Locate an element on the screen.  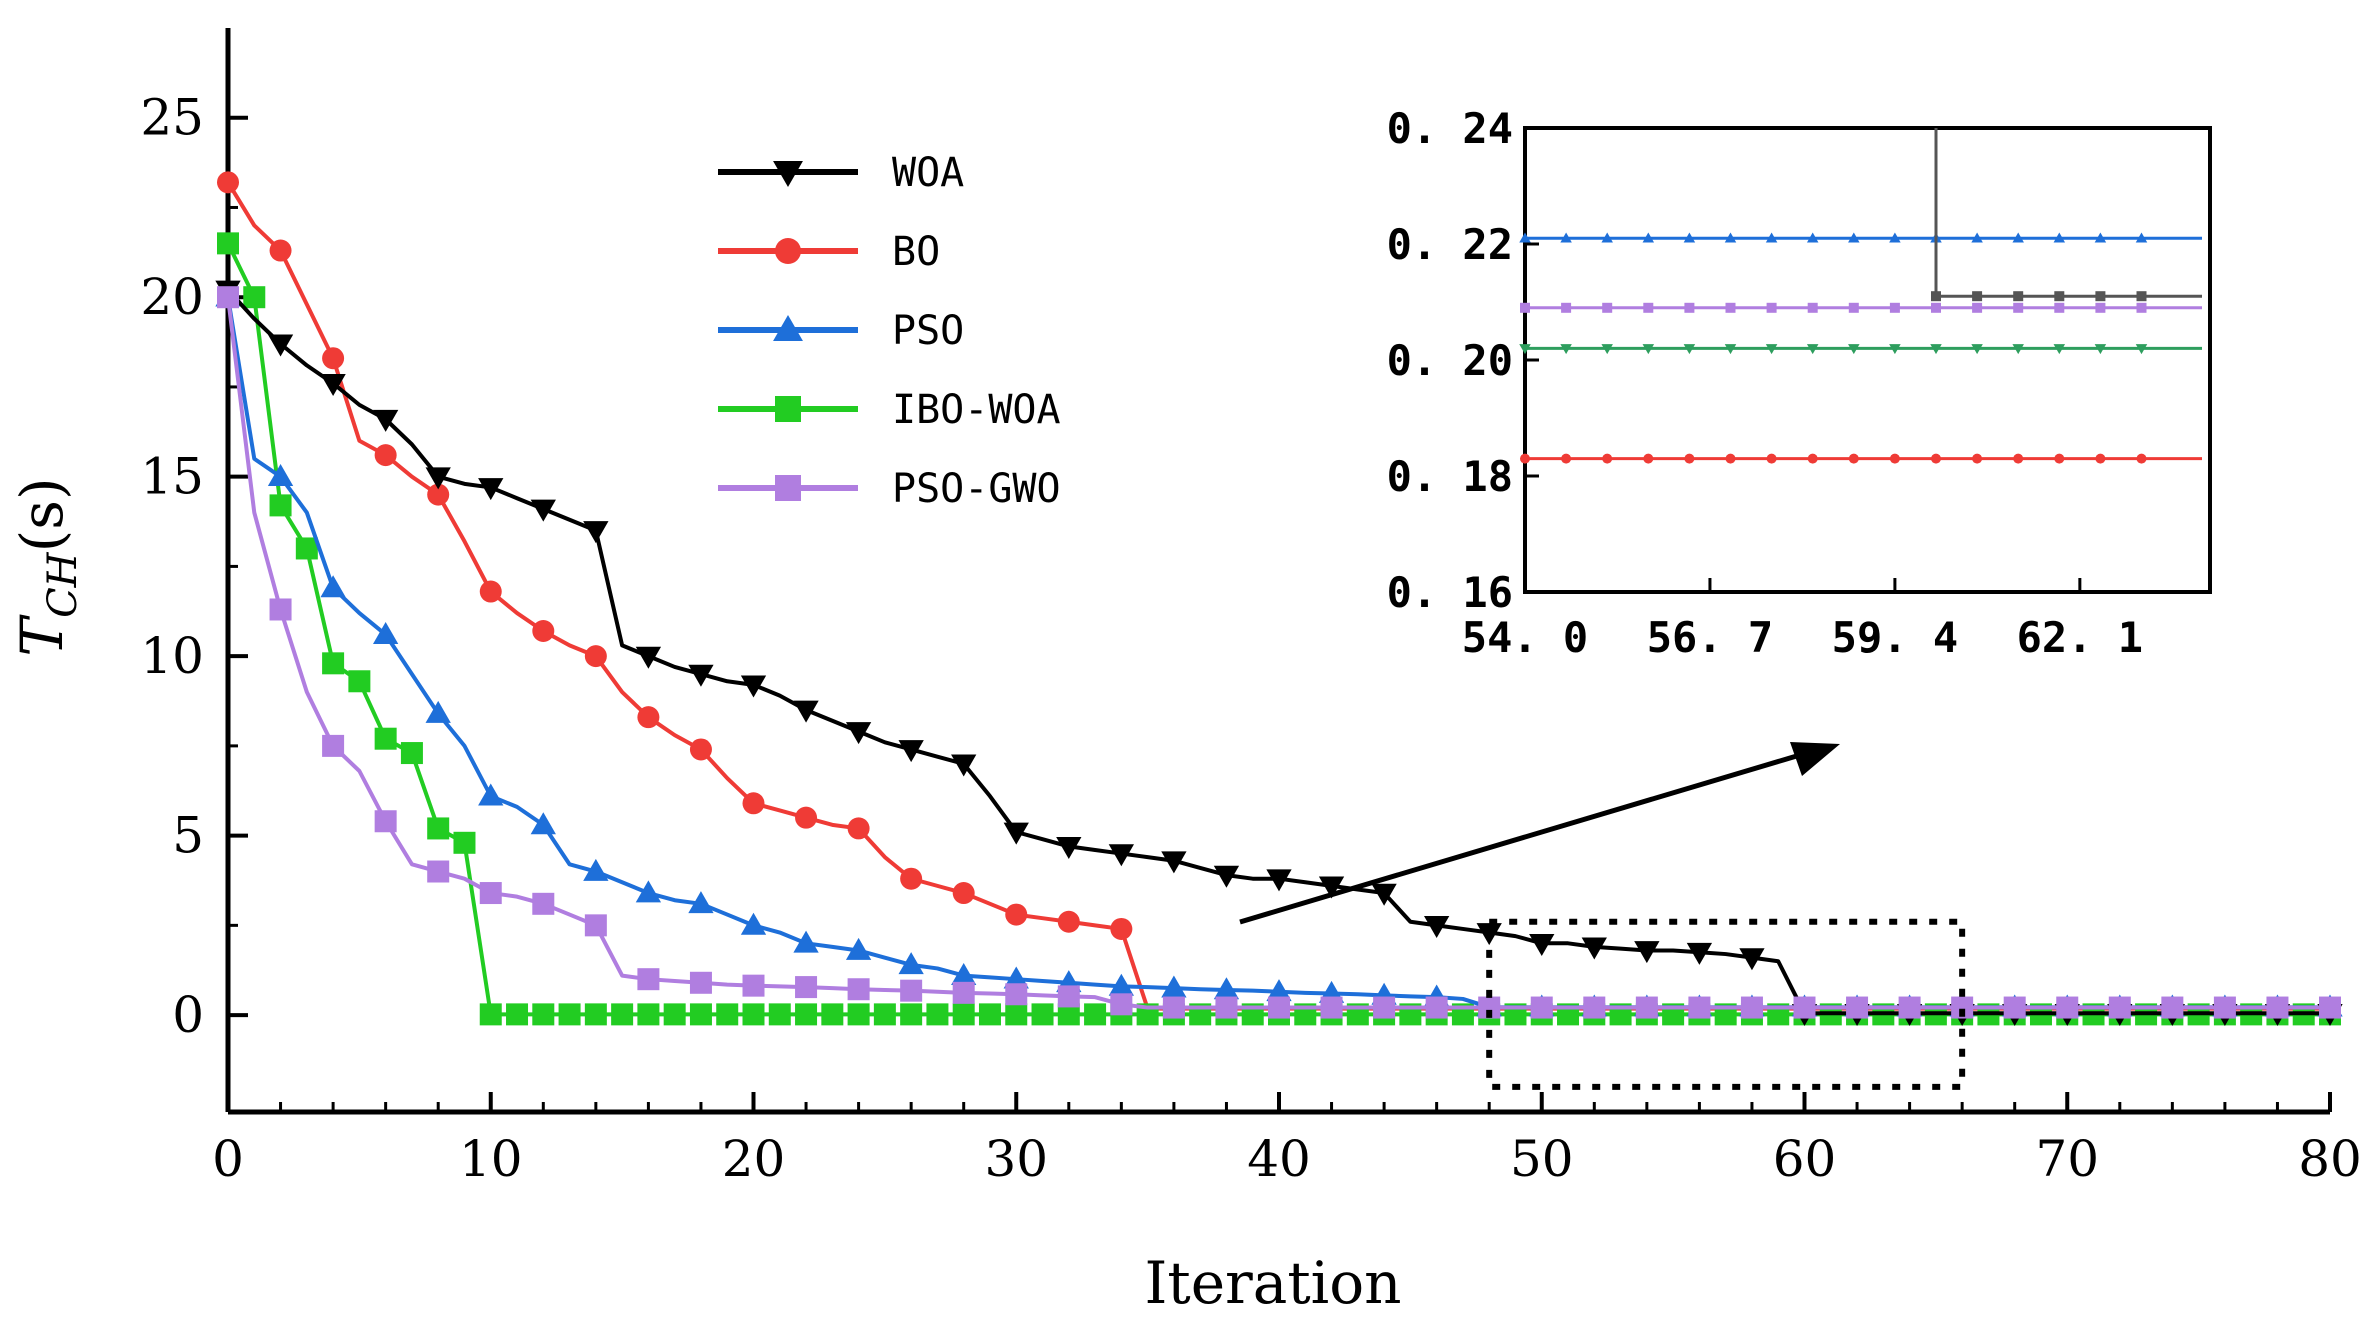
legend-label-pso-gwo: PSO-GWO is located at coordinates (976, 489).